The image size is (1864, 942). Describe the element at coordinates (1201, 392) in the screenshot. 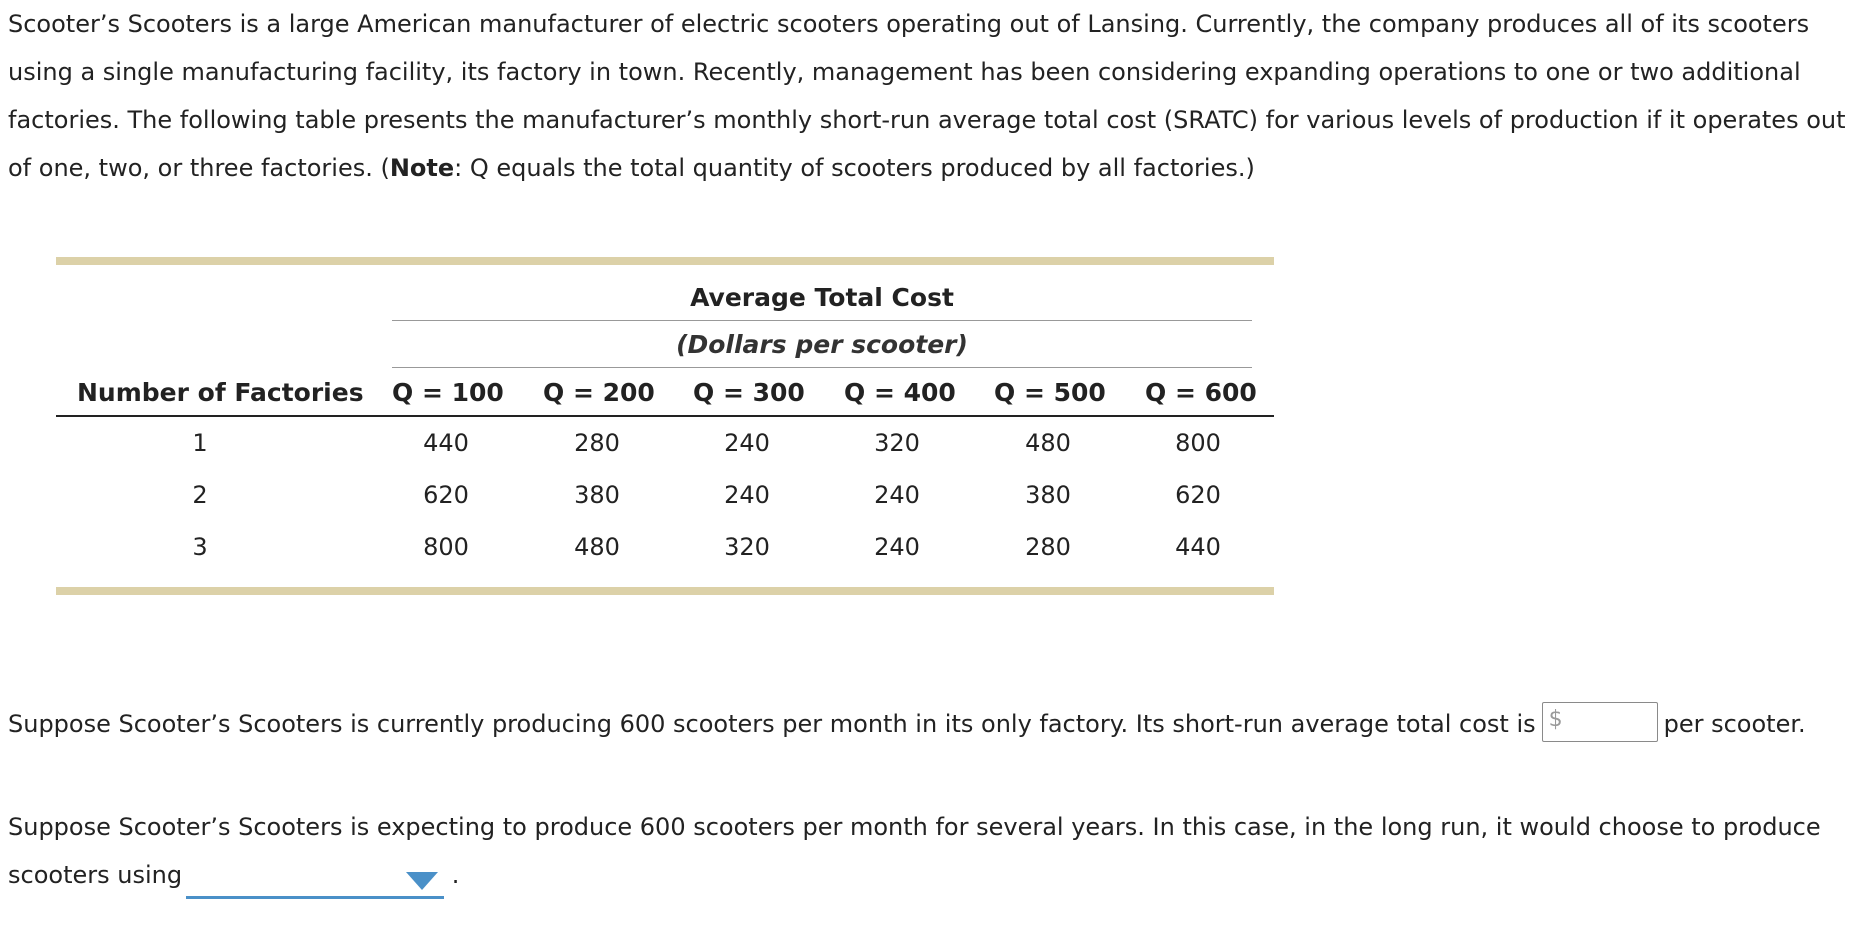

I see `column-header: Q = 600` at that location.